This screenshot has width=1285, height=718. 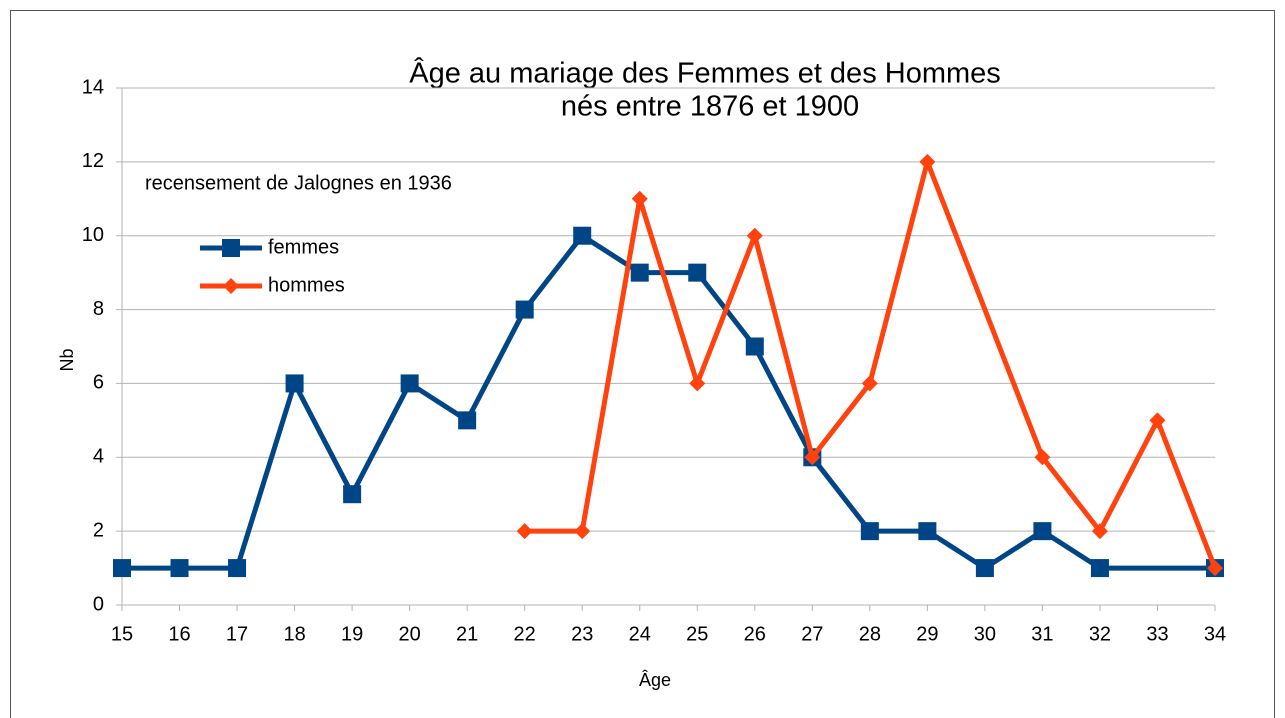 What do you see at coordinates (655, 680) in the screenshot?
I see `x-axis-label: Âge` at bounding box center [655, 680].